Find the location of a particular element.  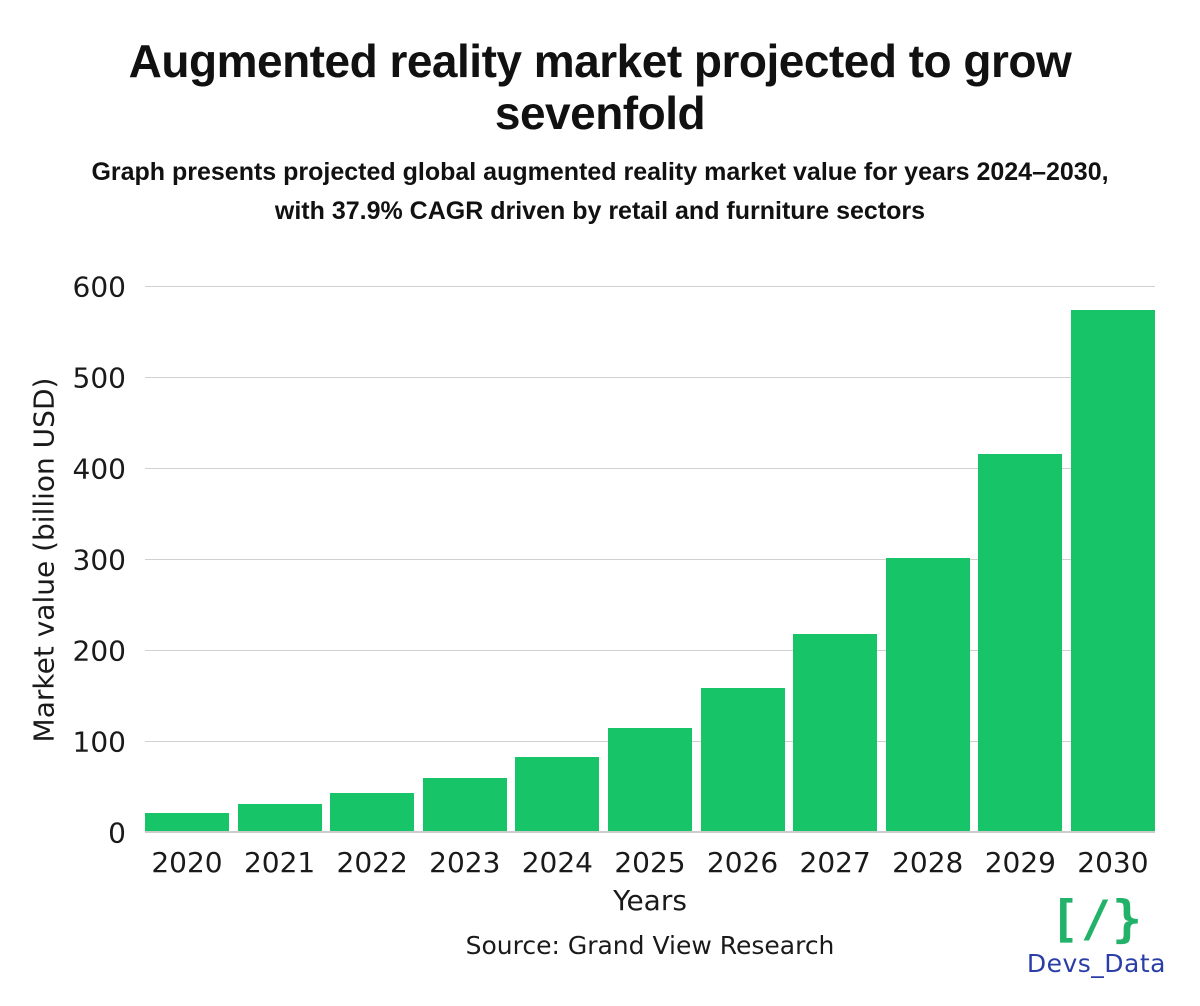

bar-2021 is located at coordinates (279, 818).